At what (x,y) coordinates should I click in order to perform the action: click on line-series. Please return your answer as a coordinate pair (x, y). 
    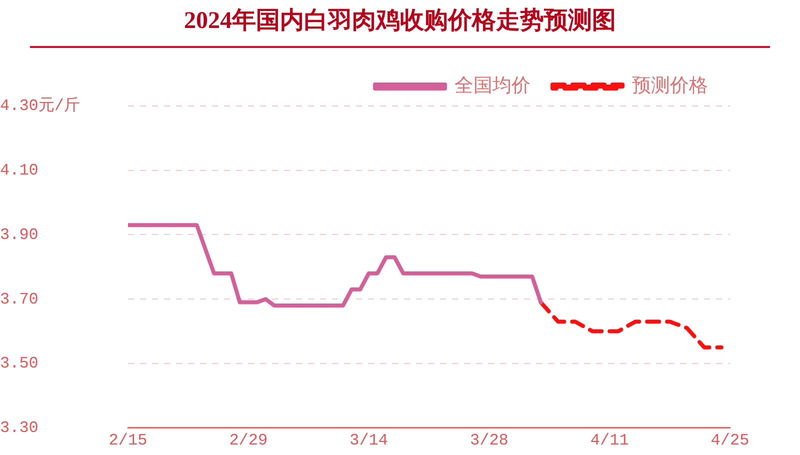
    Looking at the image, I should click on (631, 325).